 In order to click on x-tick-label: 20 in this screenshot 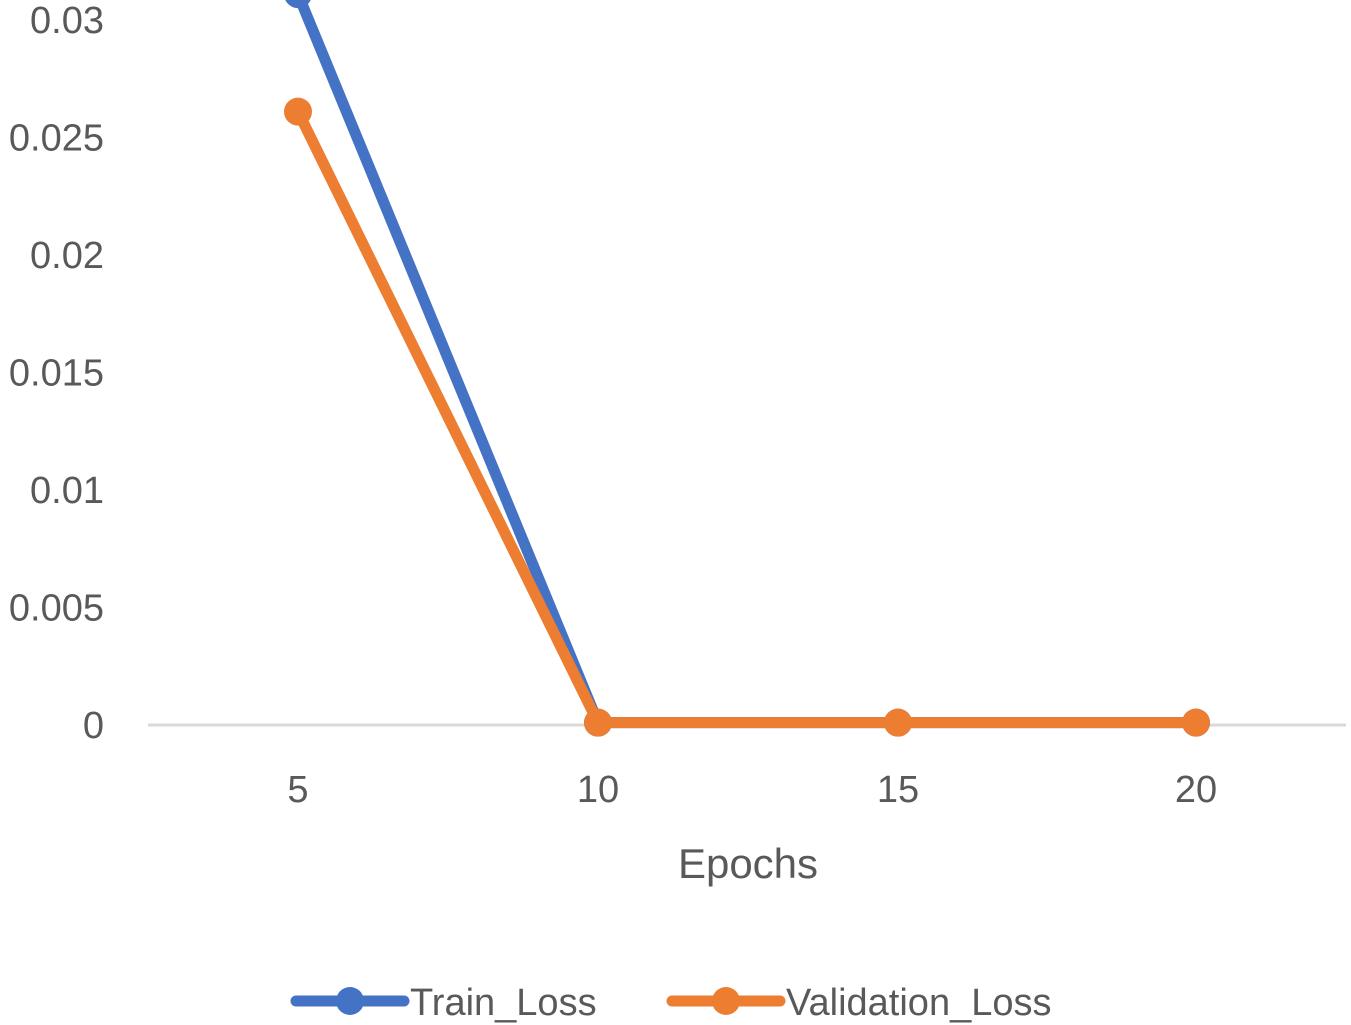, I will do `click(1196, 790)`.